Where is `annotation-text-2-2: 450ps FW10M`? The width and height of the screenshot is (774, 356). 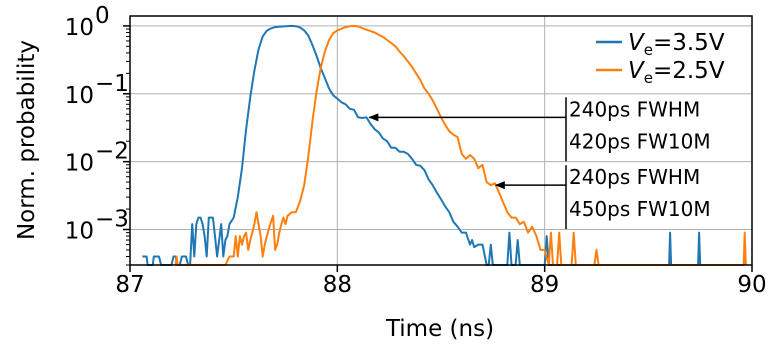 annotation-text-2-2: 450ps FW10M is located at coordinates (640, 209).